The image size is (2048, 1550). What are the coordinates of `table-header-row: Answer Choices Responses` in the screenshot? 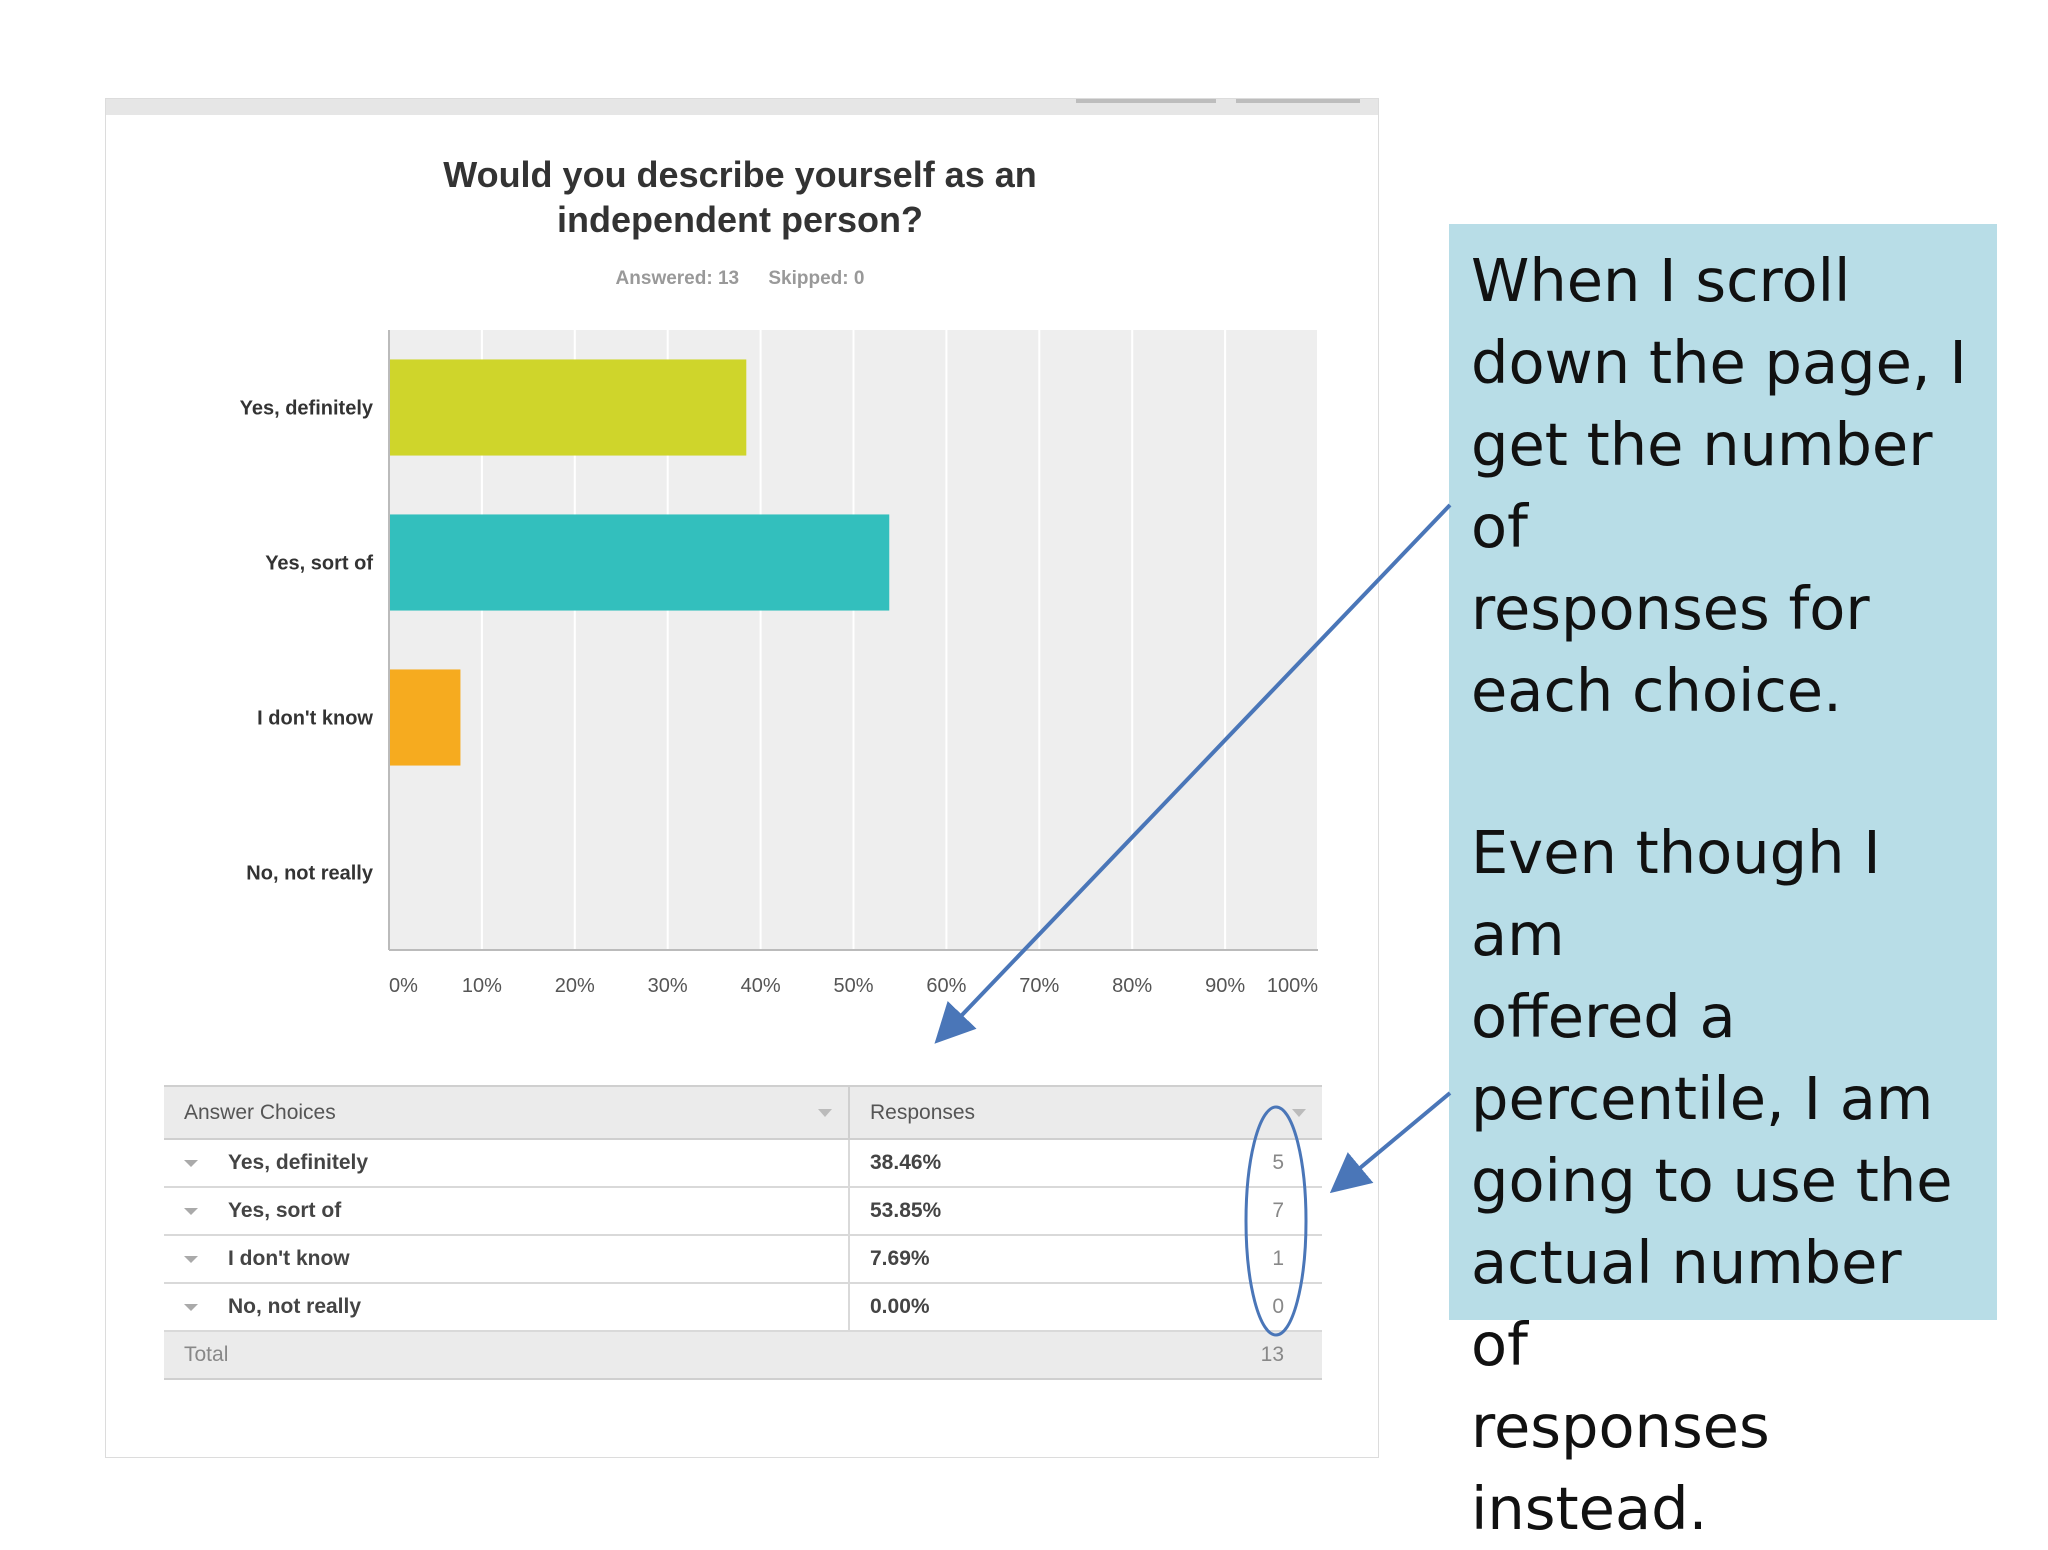 It's located at (743, 1112).